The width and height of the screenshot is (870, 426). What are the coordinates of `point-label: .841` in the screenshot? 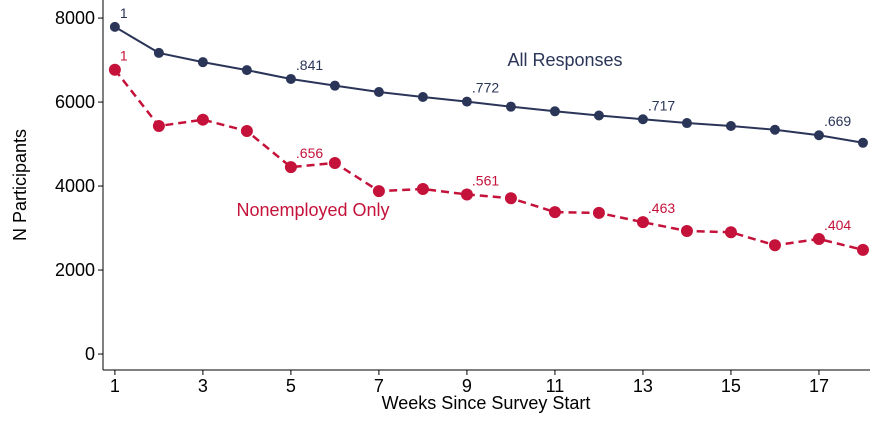 It's located at (309, 65).